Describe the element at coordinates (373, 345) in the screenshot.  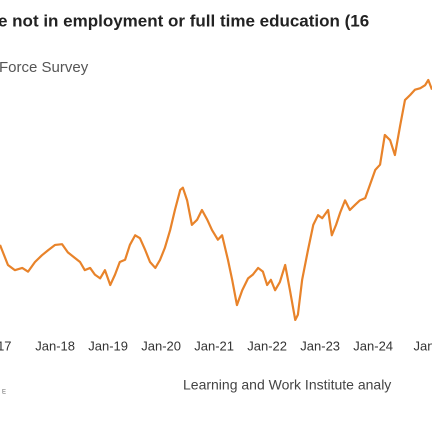
I see `x-tick-label: Jan-24` at that location.